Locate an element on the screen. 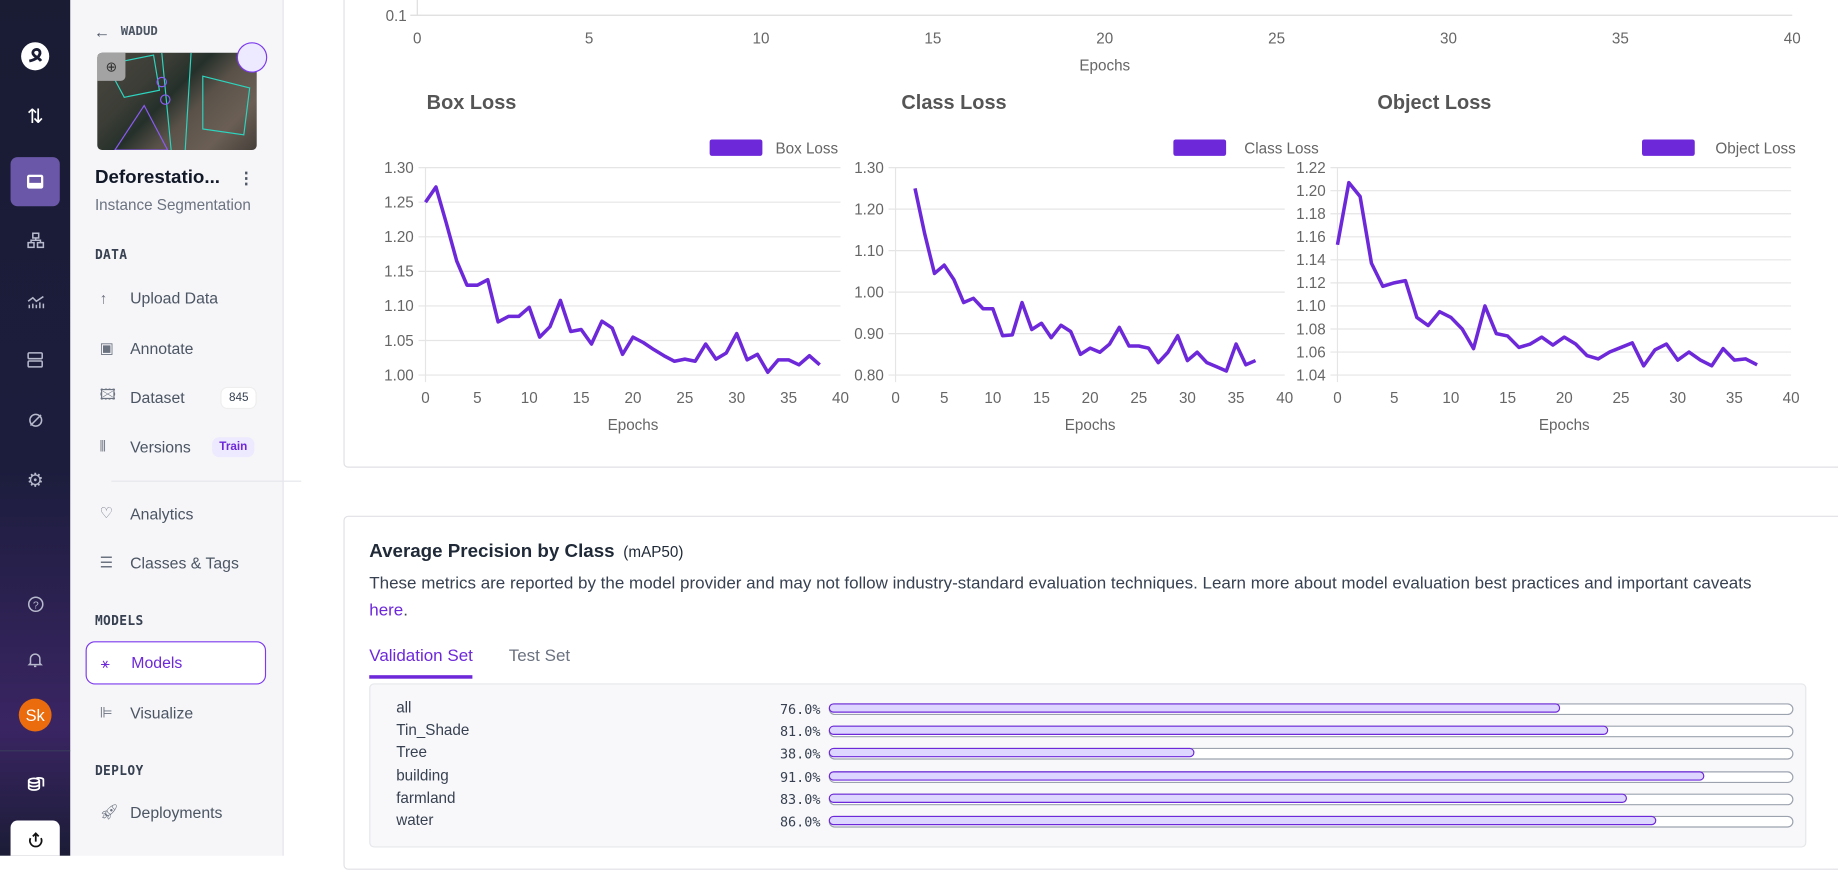 Image resolution: width=1838 pixels, height=870 pixels. sidebar-item-versions: ⫴ Versions Train is located at coordinates (176, 447).